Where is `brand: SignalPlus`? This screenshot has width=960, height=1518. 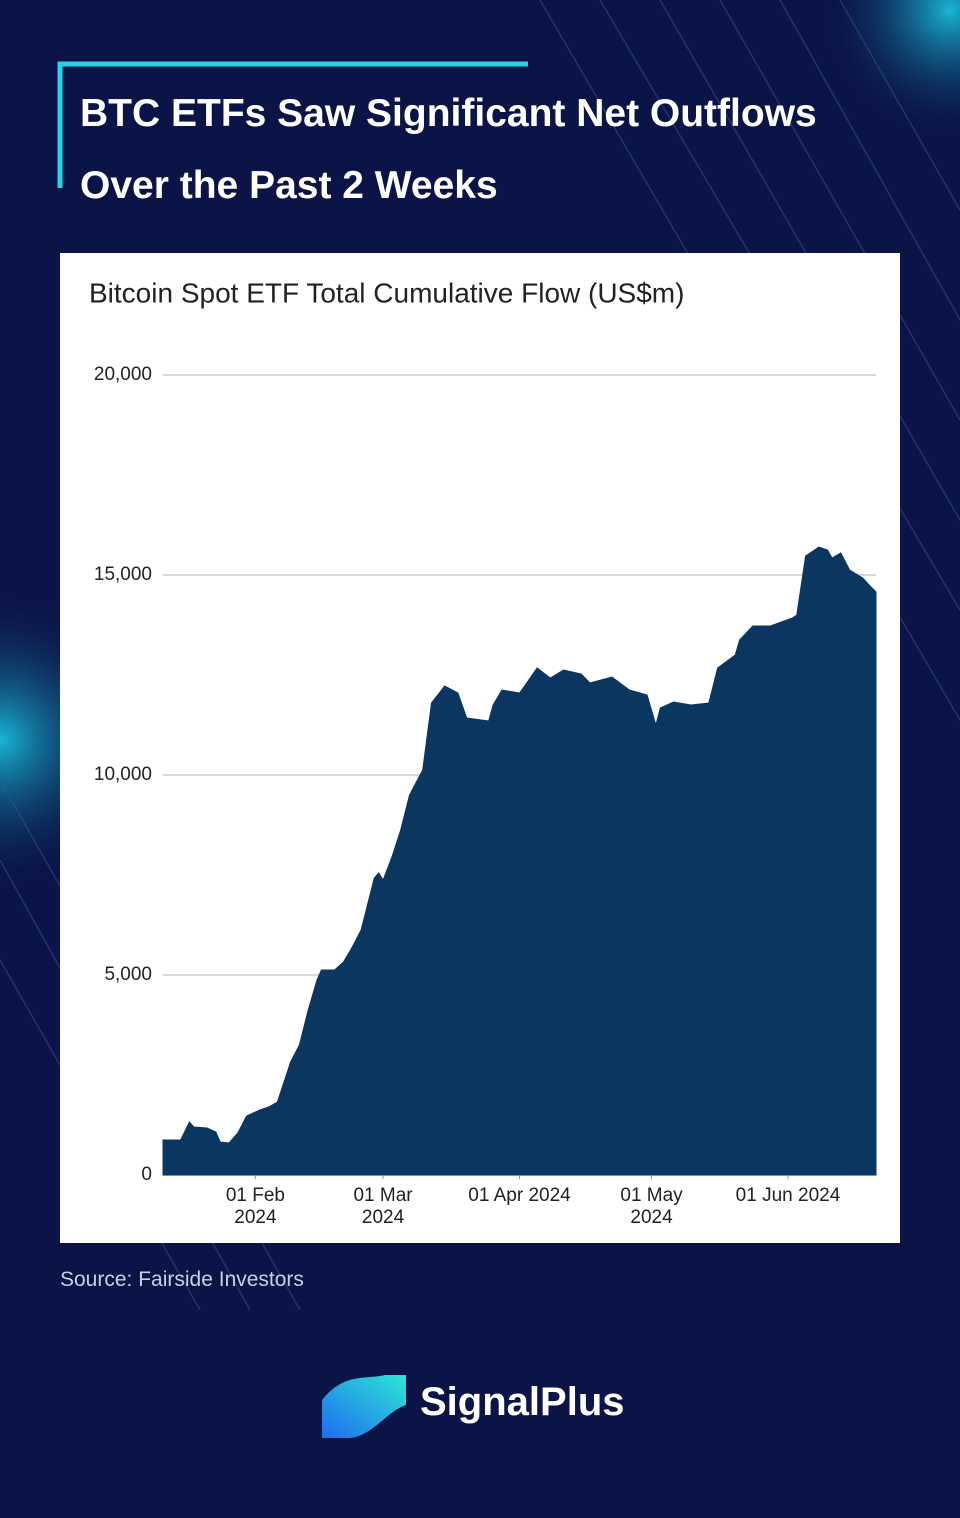
brand: SignalPlus is located at coordinates (522, 1402).